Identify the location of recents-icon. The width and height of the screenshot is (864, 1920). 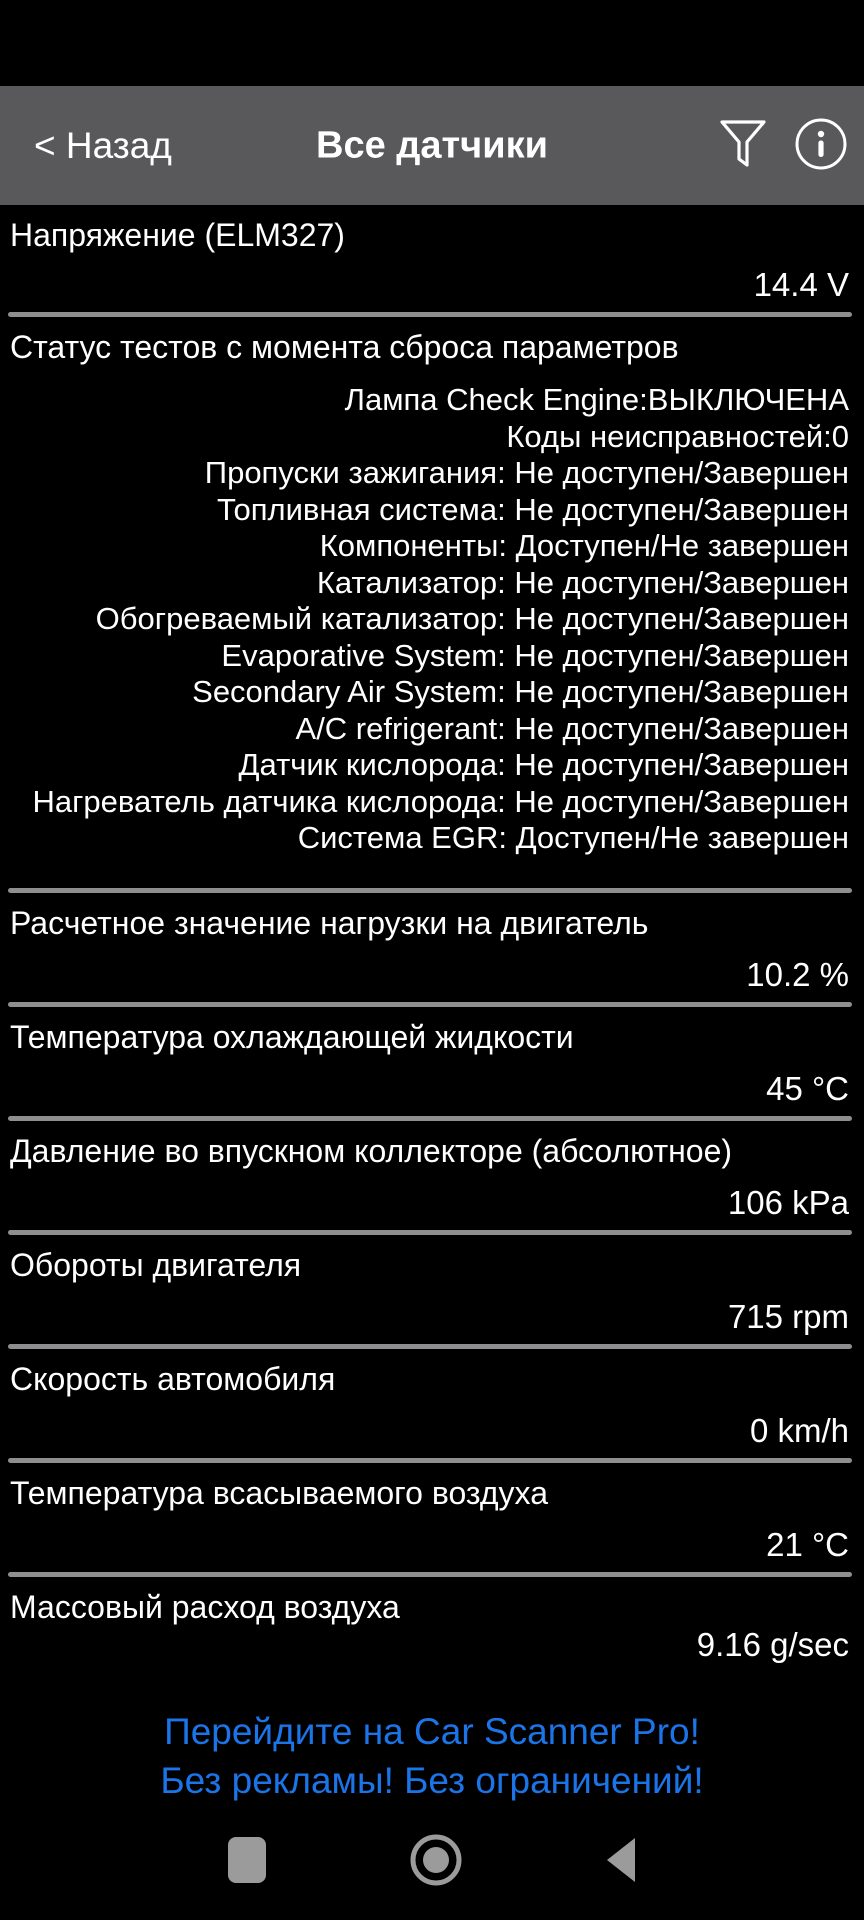
(247, 1859).